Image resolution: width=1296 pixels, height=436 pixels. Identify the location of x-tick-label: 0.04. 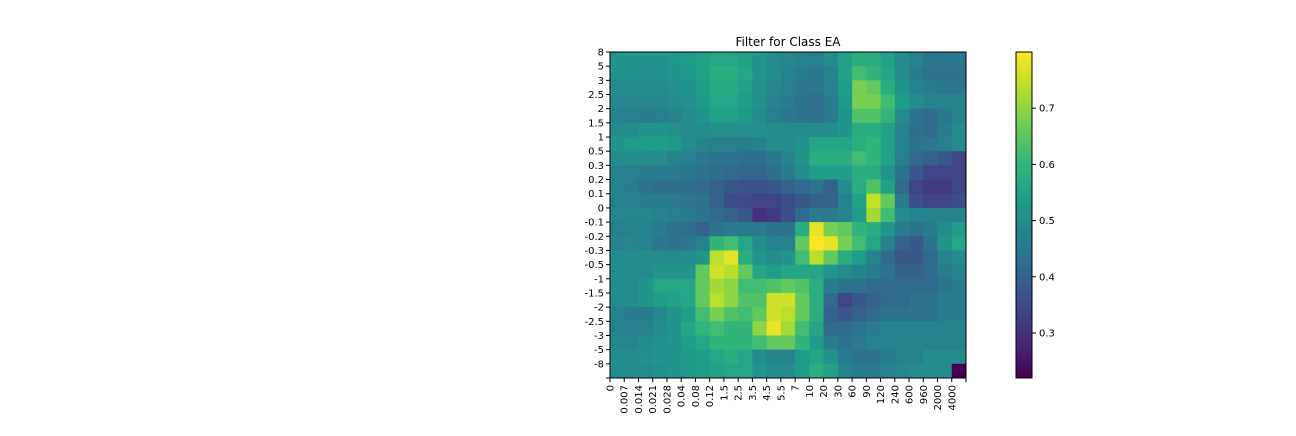
(682, 396).